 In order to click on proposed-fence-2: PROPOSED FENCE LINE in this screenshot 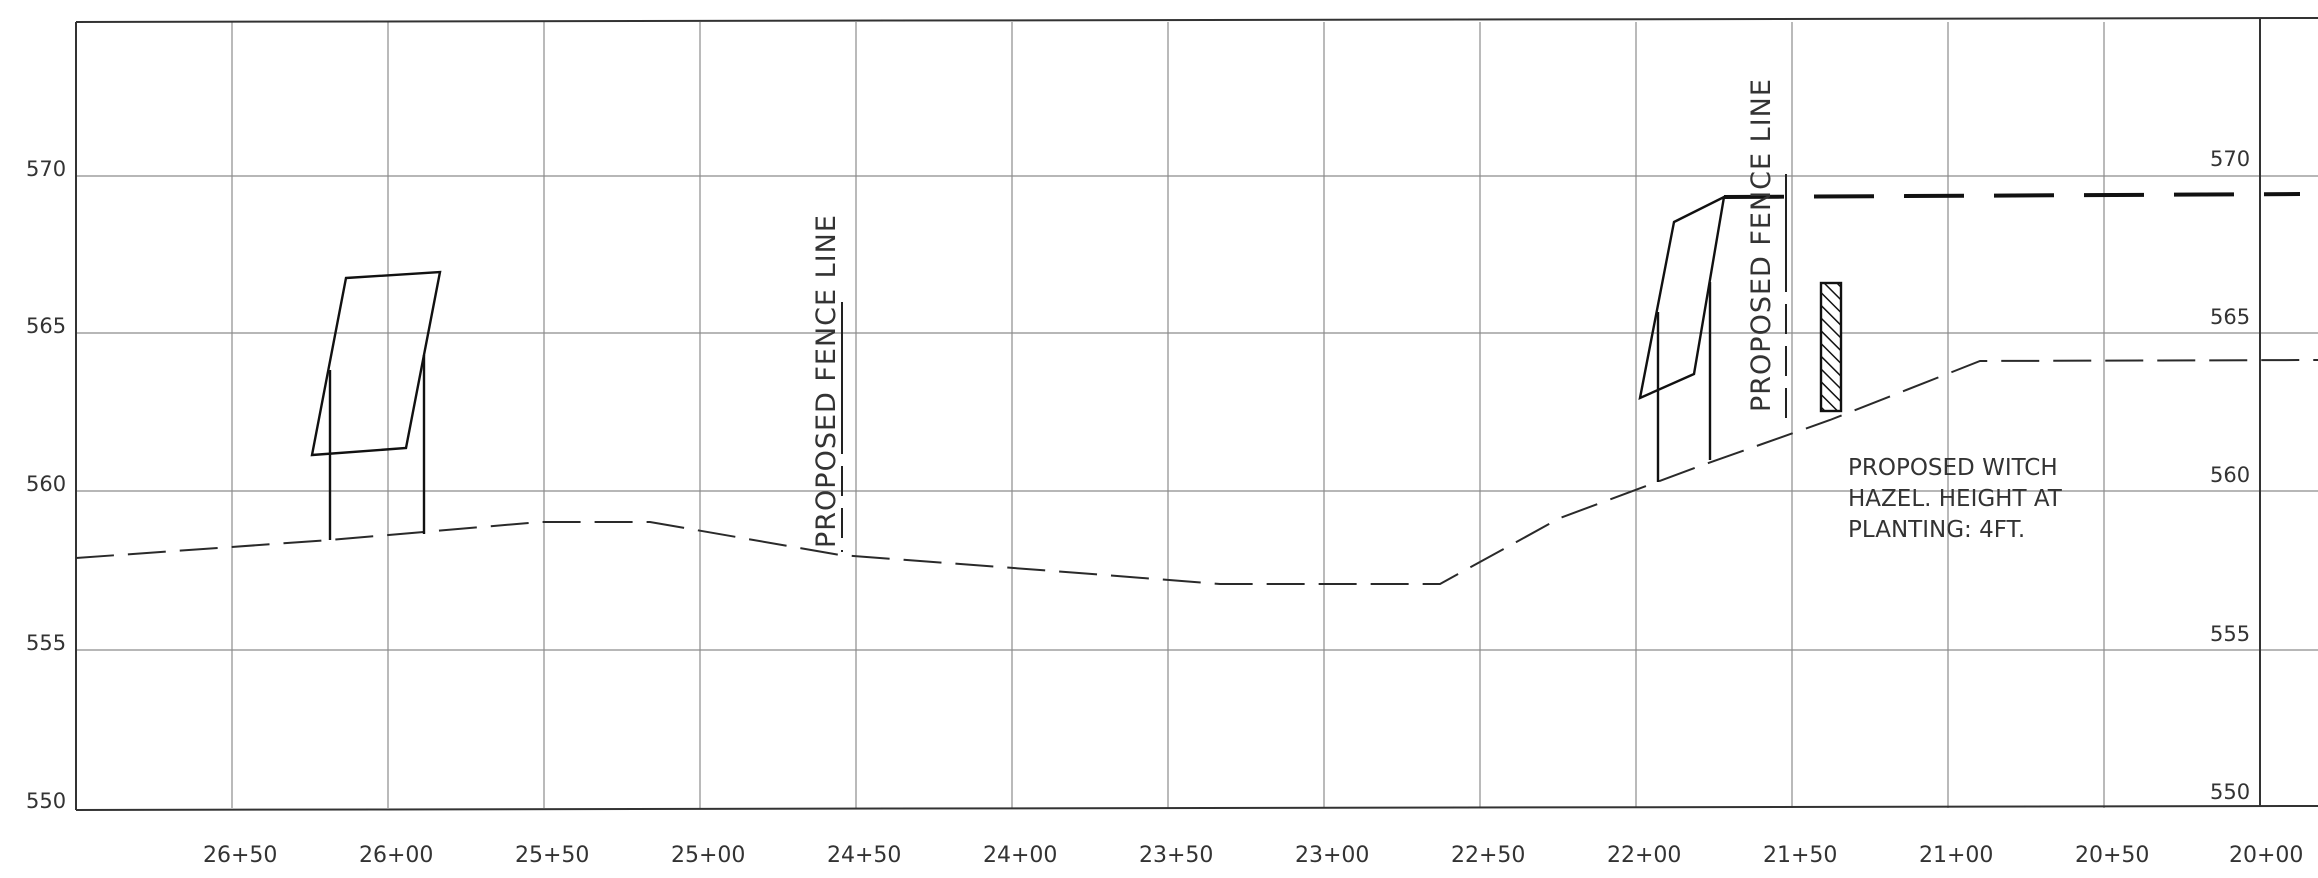, I will do `click(1766, 251)`.